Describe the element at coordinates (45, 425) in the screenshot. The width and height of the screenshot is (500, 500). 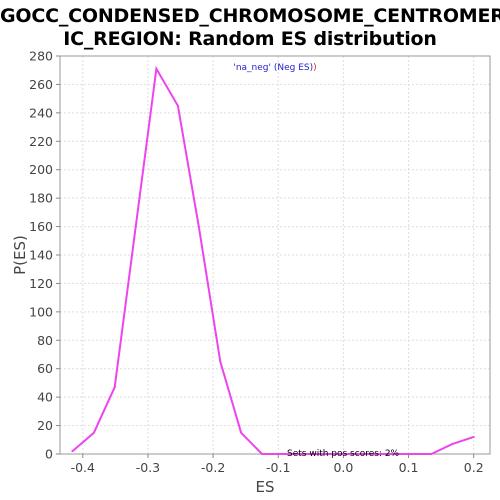
I see `y-tick-label: 20` at that location.